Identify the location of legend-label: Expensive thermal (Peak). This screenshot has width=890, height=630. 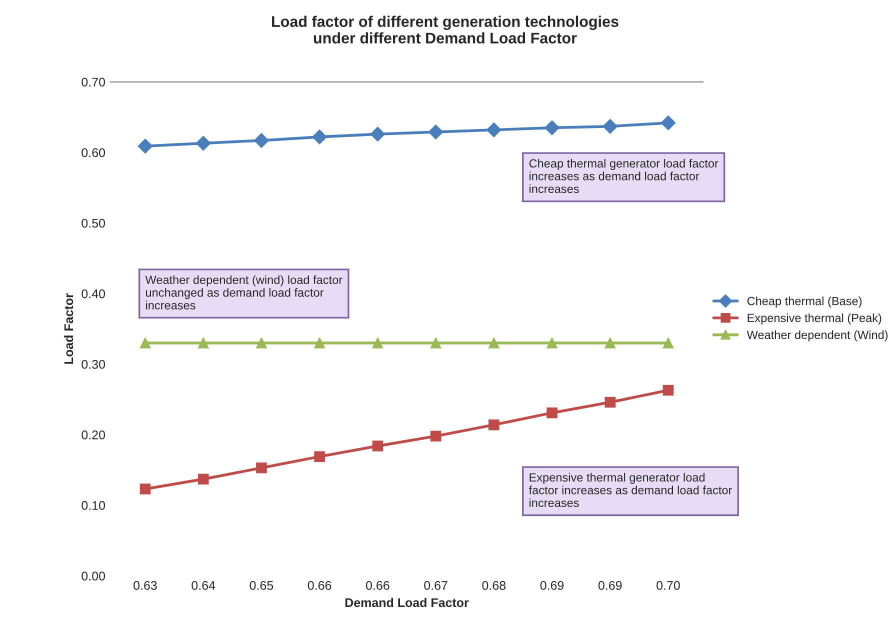
(815, 318).